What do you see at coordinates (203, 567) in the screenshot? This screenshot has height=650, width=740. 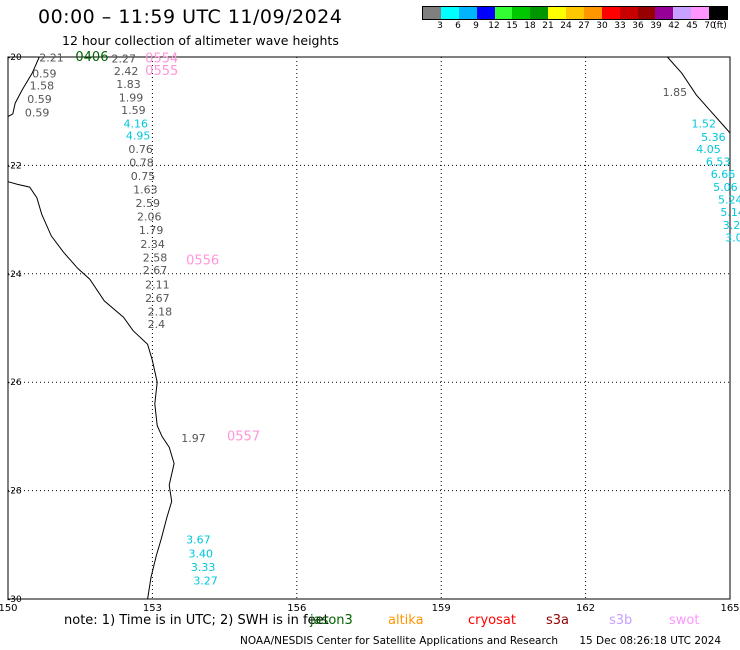 I see `wave-height-label: 3.33` at bounding box center [203, 567].